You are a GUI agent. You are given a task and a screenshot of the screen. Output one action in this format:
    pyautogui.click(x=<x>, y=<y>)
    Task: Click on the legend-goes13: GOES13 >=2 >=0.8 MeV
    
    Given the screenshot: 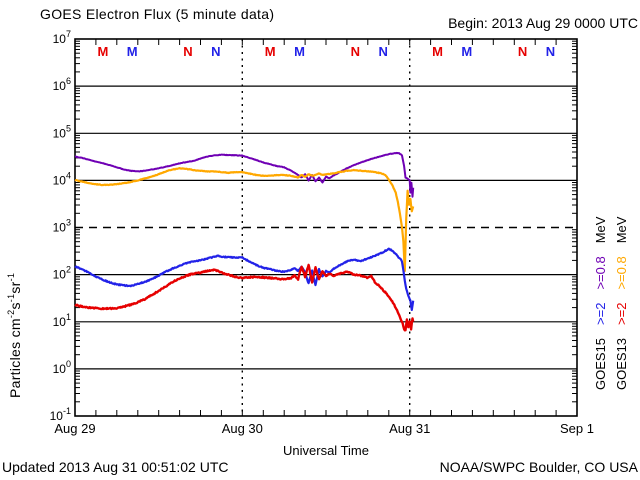 What is the action you would take?
    pyautogui.click(x=621, y=303)
    